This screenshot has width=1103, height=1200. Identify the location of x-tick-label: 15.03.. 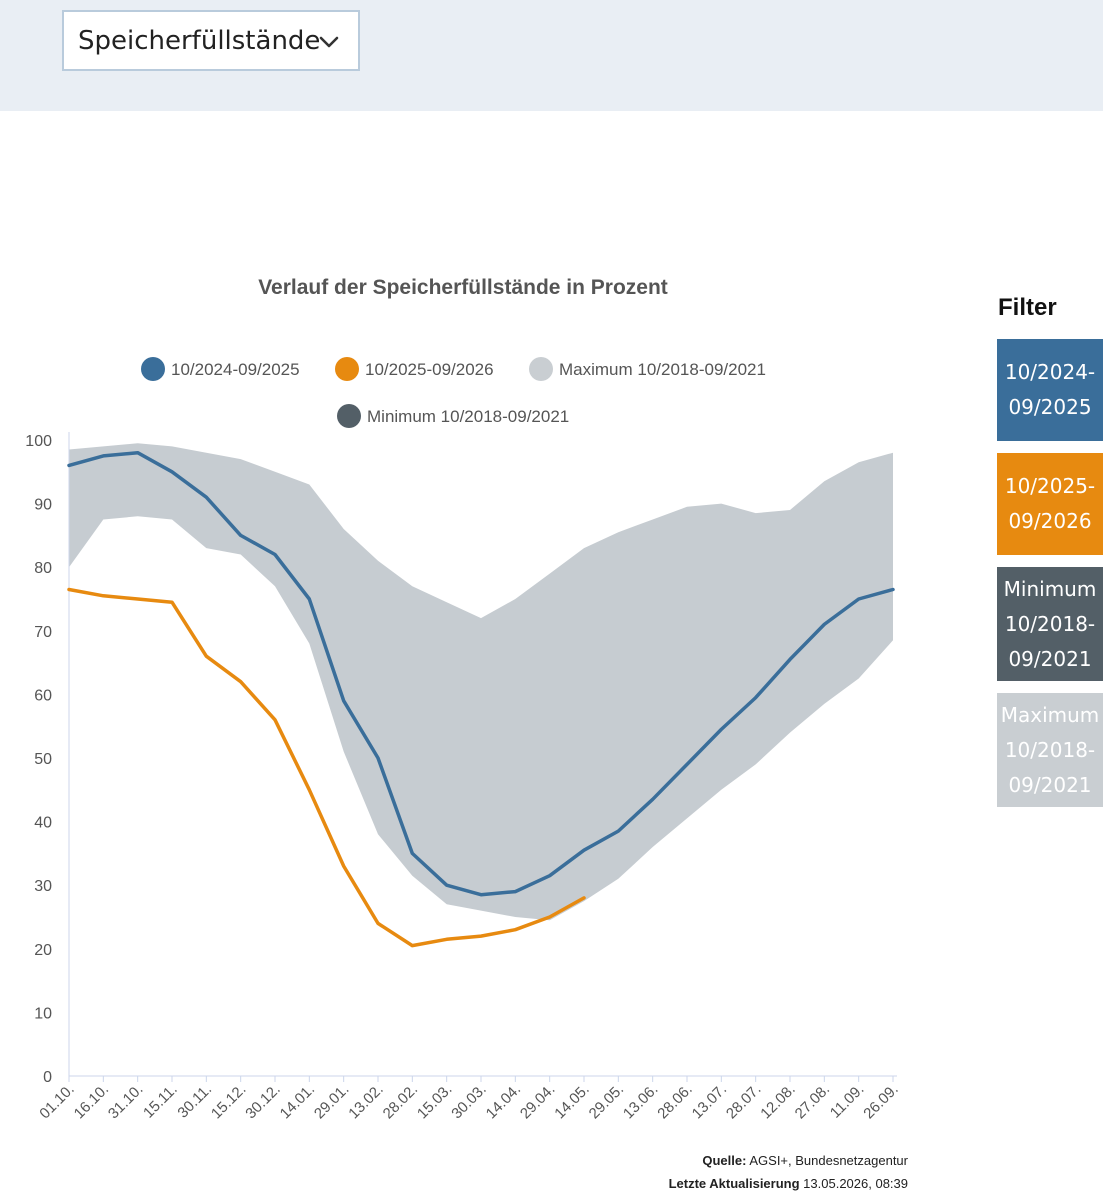
(435, 1102).